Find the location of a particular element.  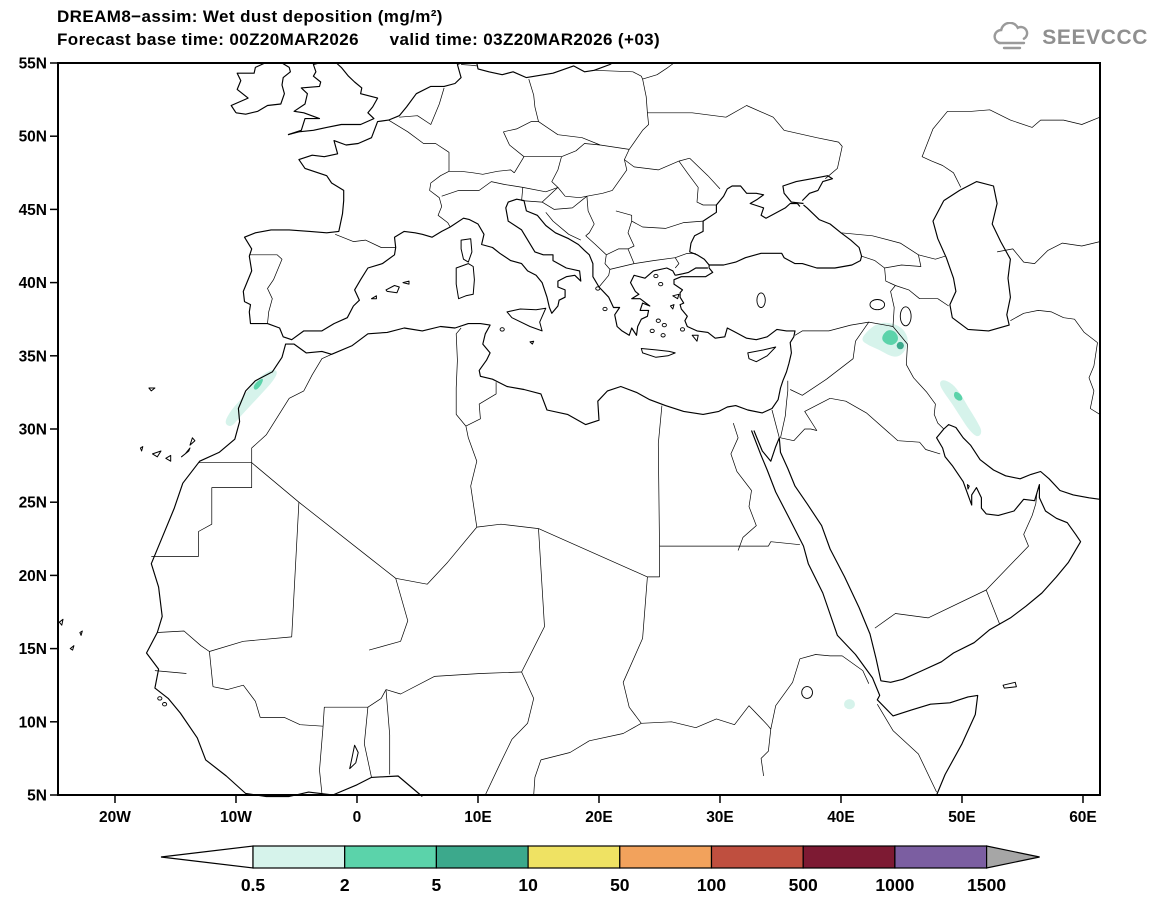

colorbar-tick-label: 10 is located at coordinates (528, 885).